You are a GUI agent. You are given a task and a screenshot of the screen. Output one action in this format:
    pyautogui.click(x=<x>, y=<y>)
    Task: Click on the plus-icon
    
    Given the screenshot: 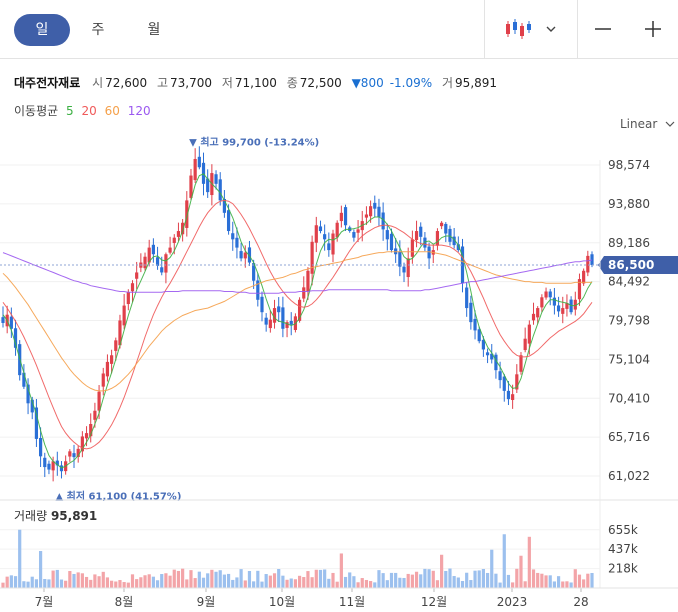 What is the action you would take?
    pyautogui.click(x=653, y=29)
    